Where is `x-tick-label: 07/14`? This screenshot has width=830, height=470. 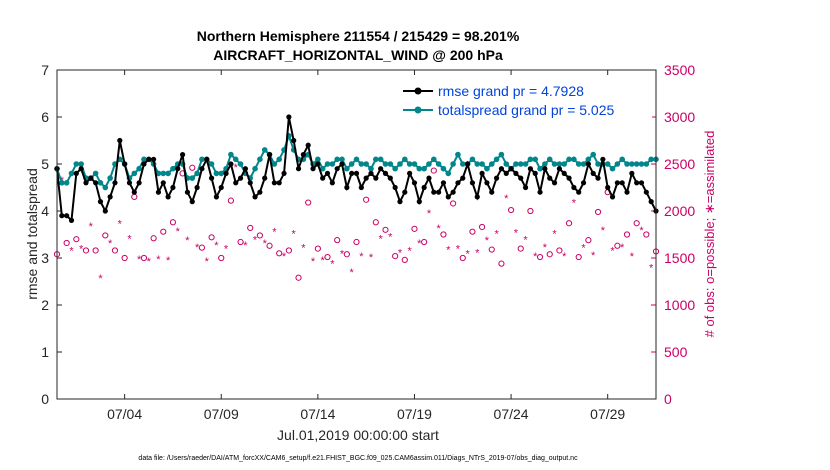 x-tick-label: 07/14 is located at coordinates (317, 414).